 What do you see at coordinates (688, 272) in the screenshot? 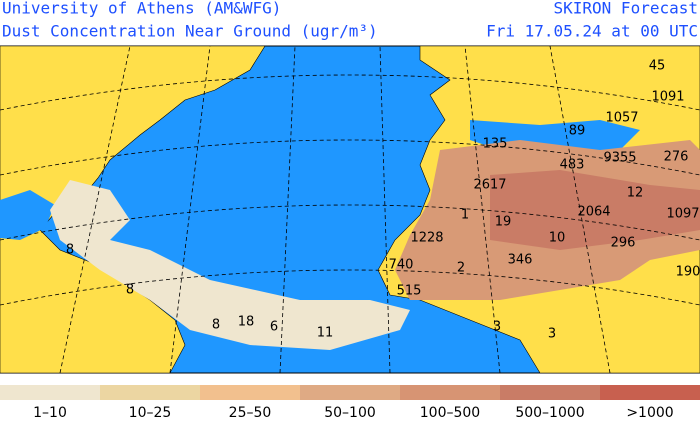
I see `point-value: 190` at bounding box center [688, 272].